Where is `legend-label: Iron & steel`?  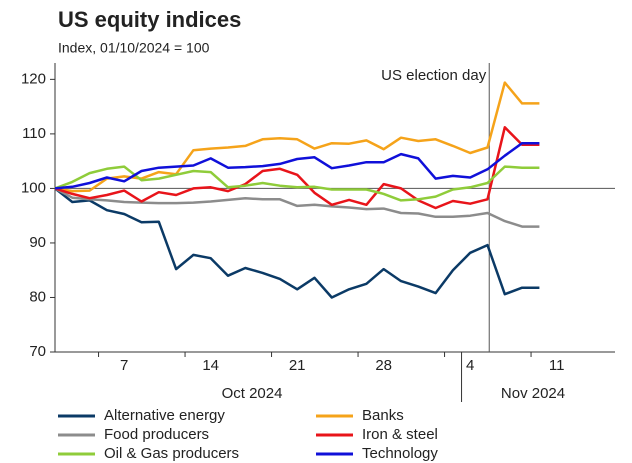 legend-label: Iron & steel is located at coordinates (400, 434).